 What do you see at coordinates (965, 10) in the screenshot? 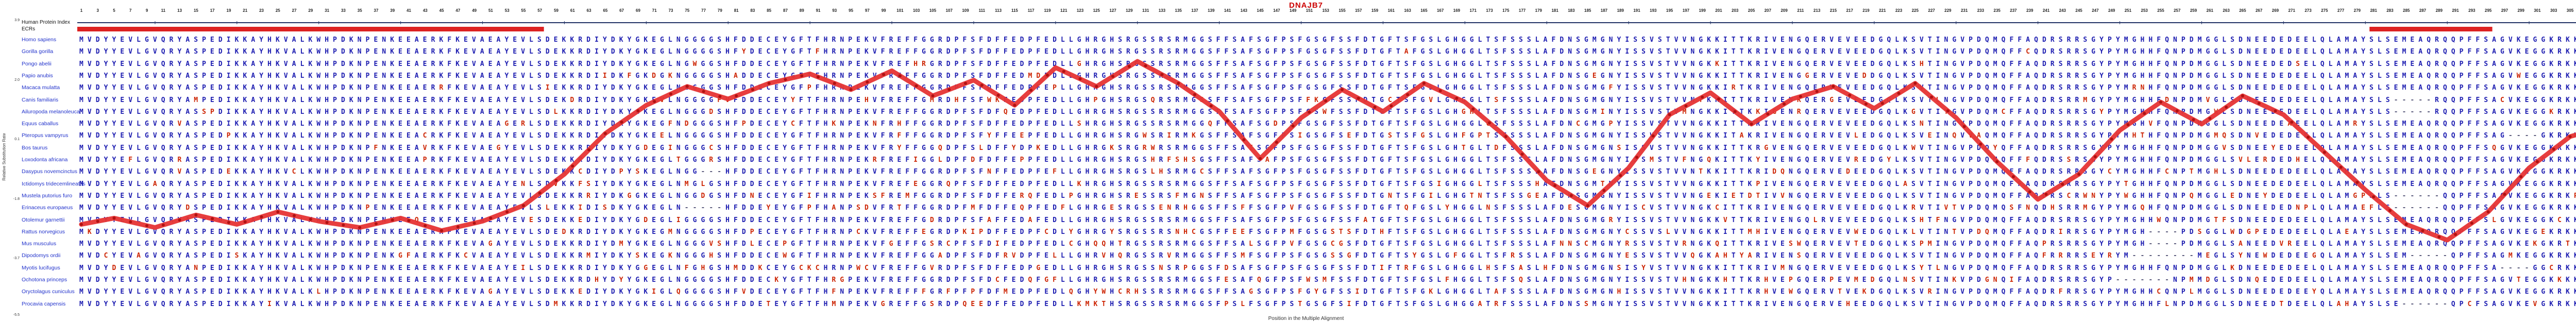
I see `ruler-label: 109` at bounding box center [965, 10].